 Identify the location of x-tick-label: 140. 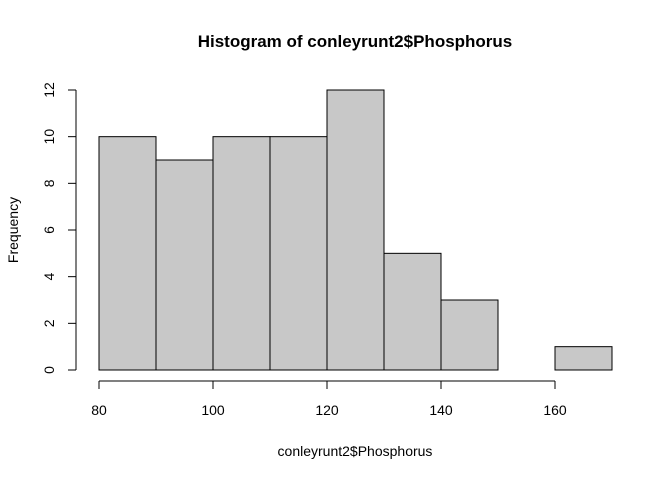
(441, 410).